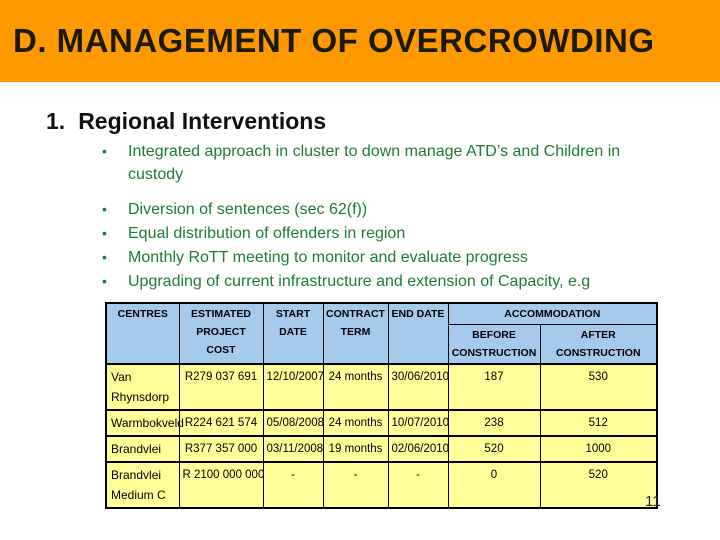  What do you see at coordinates (494, 485) in the screenshot?
I see `cell-before-construction: 0` at bounding box center [494, 485].